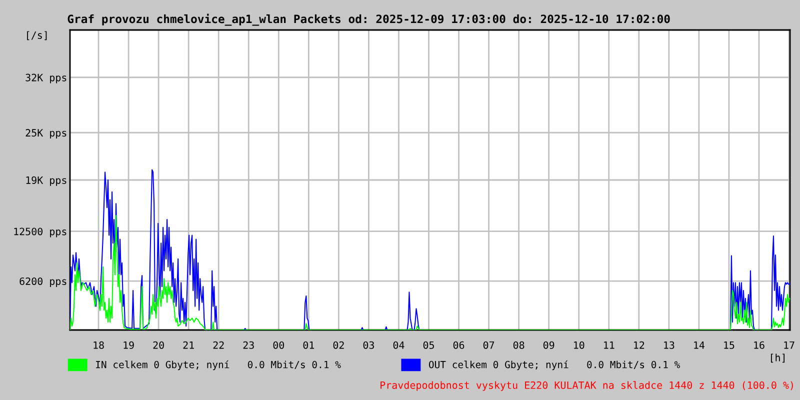 The width and height of the screenshot is (800, 400). I want to click on legend-label: IN celkem 0 Gbyte; nyní 0.0 Mbit/s 0.1 %, so click(218, 365).